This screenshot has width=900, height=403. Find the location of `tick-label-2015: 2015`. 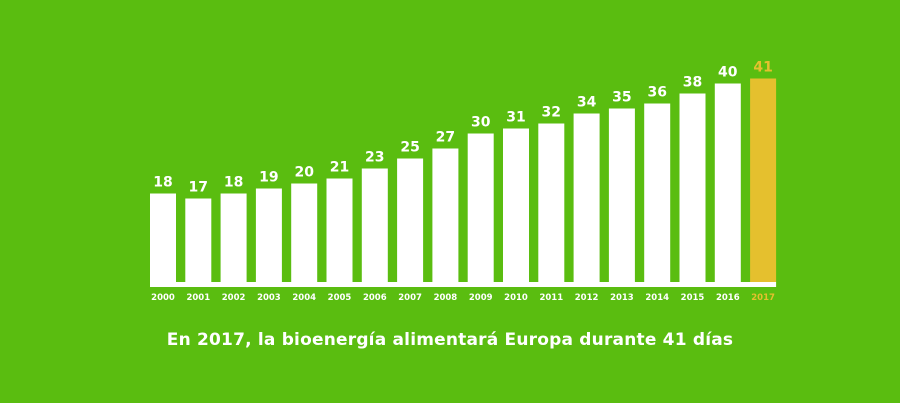

tick-label-2015: 2015 is located at coordinates (693, 298).